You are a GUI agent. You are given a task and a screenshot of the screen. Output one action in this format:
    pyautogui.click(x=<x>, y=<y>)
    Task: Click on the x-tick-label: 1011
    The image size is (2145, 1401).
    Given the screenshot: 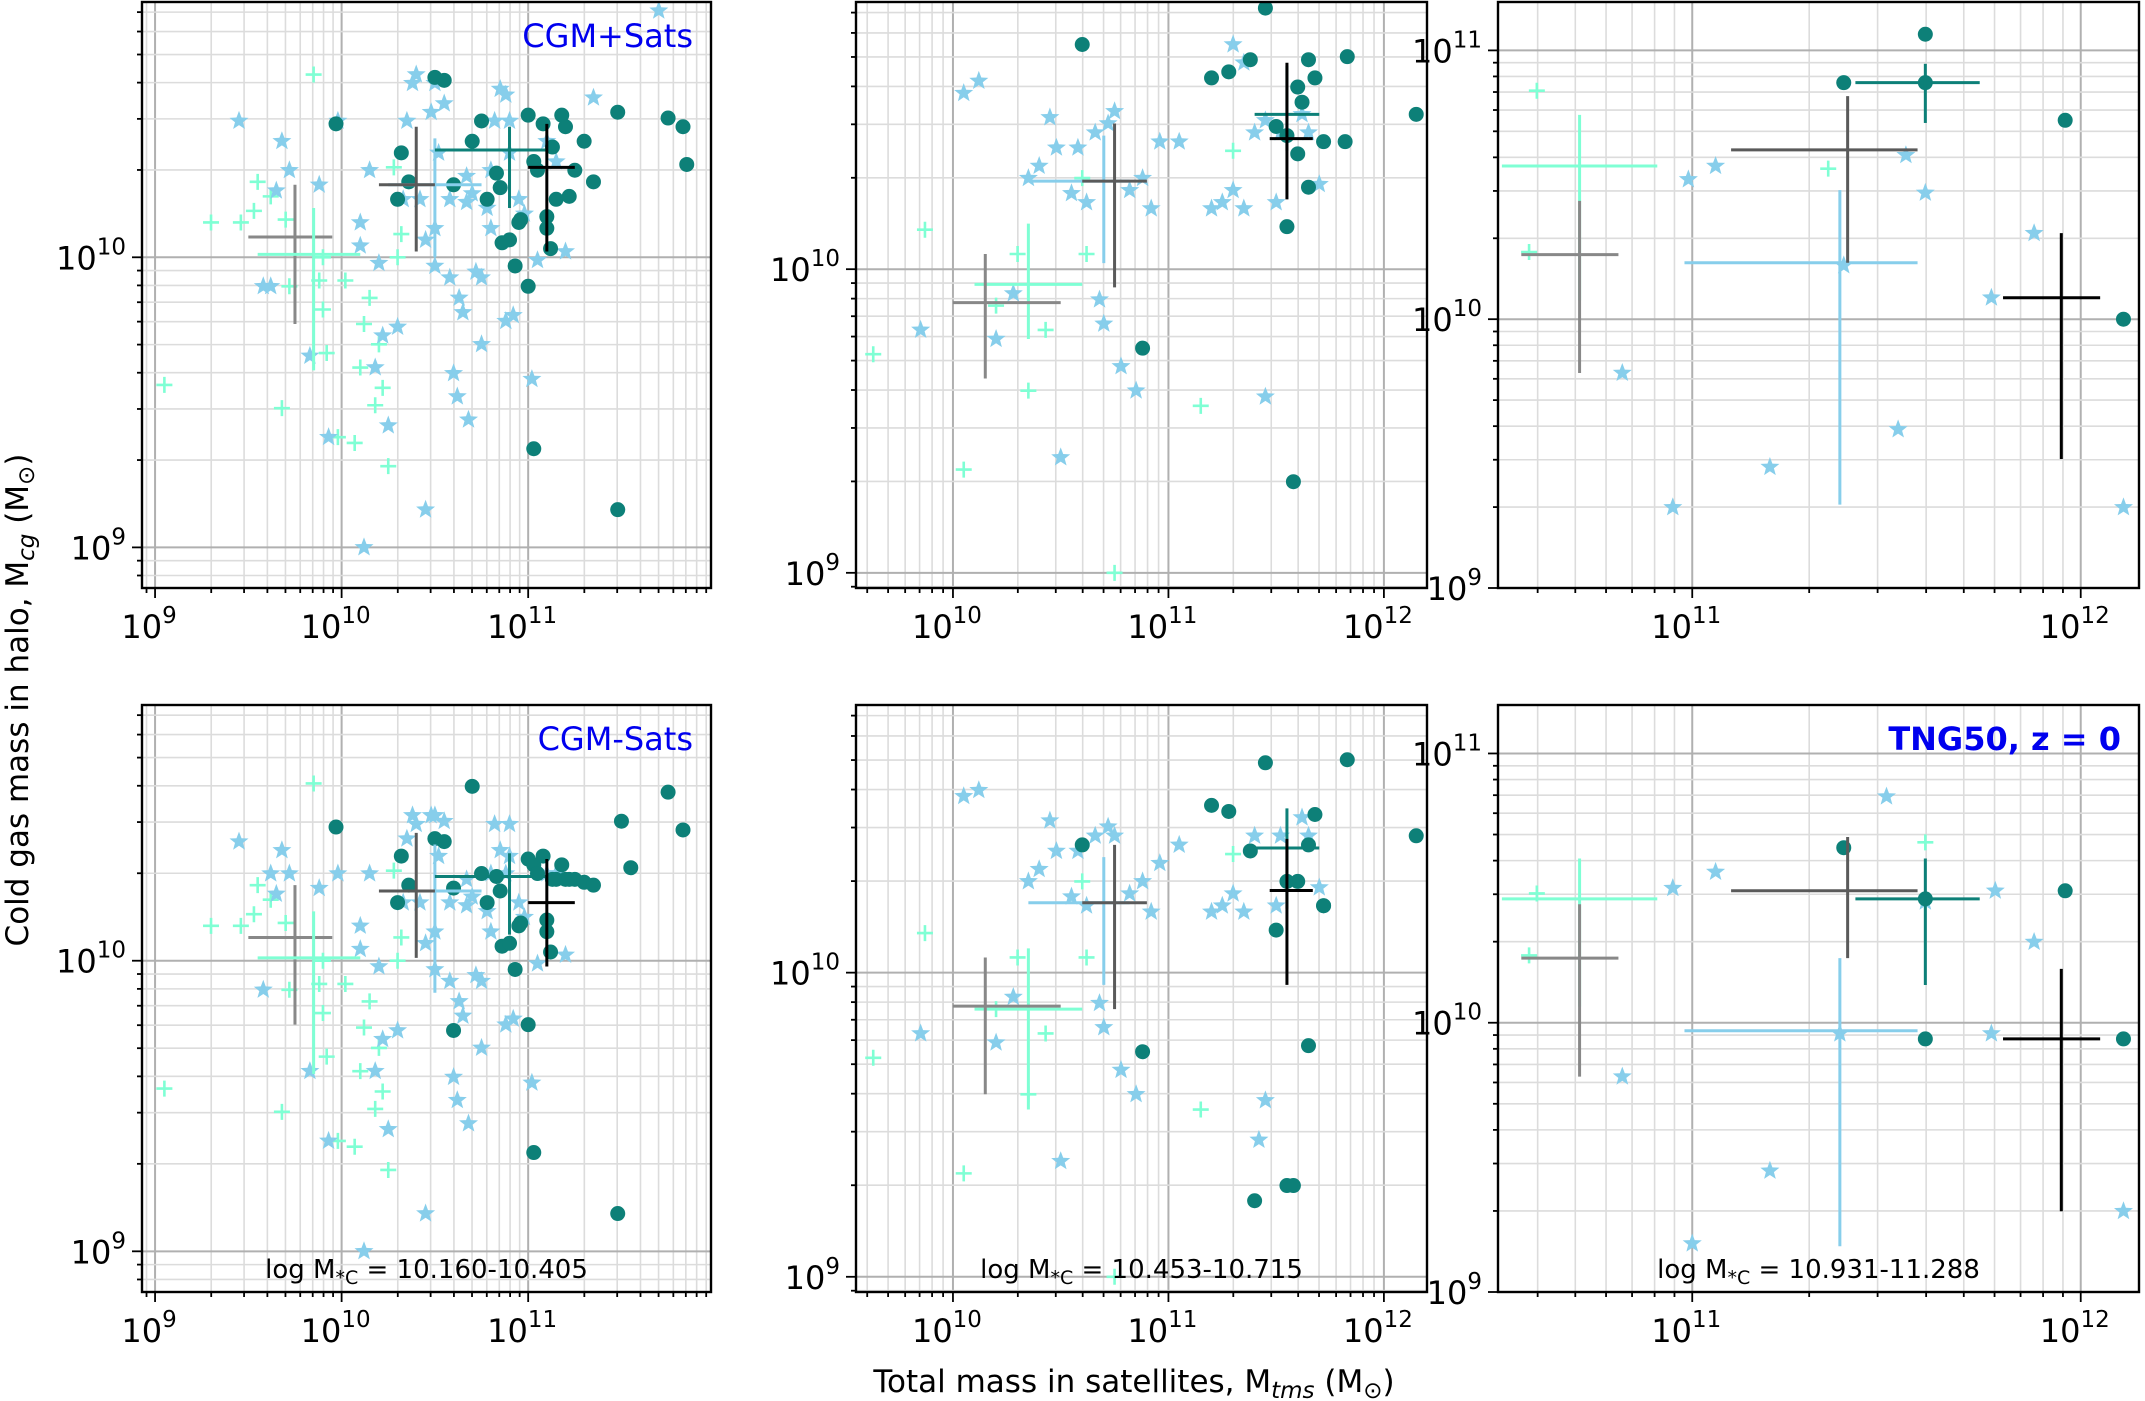 What is the action you would take?
    pyautogui.click(x=1162, y=624)
    